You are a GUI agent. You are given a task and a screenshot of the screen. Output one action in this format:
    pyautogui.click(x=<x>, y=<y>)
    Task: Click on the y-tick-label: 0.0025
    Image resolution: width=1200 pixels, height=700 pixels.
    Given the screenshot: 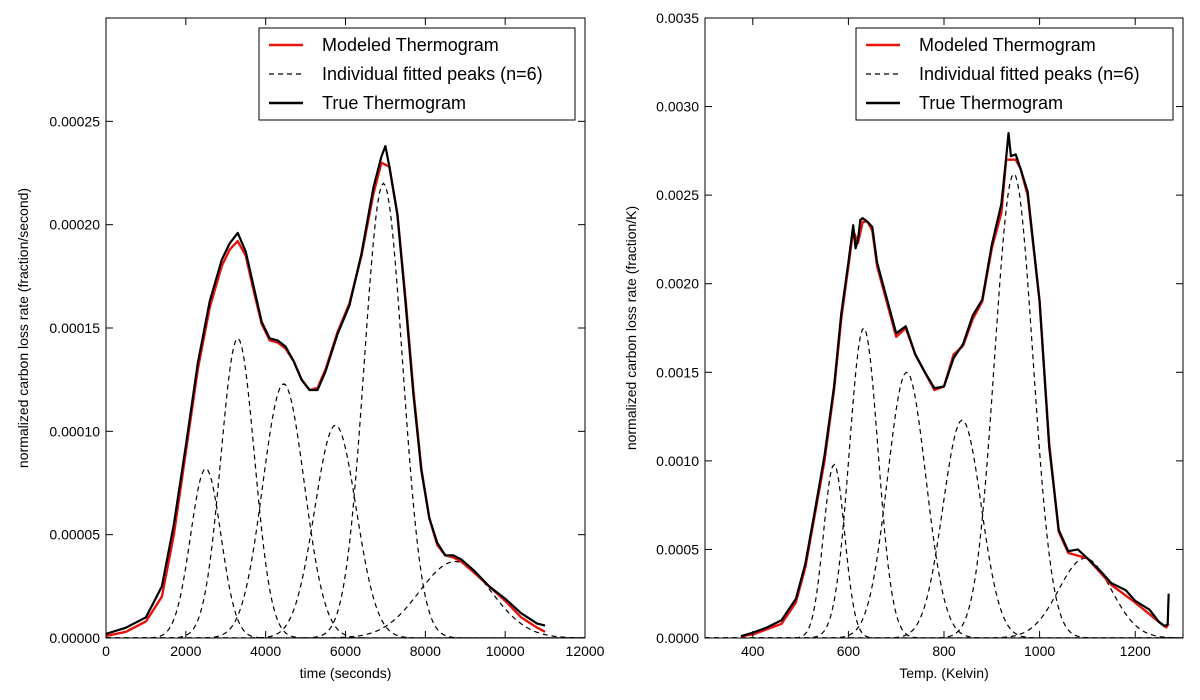 What is the action you would take?
    pyautogui.click(x=677, y=195)
    